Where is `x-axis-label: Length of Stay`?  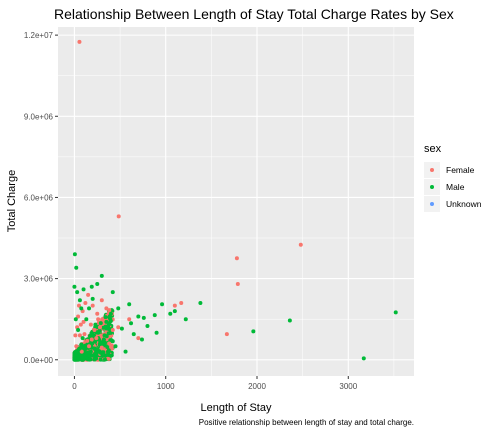
x-axis-label: Length of Stay is located at coordinates (236, 408).